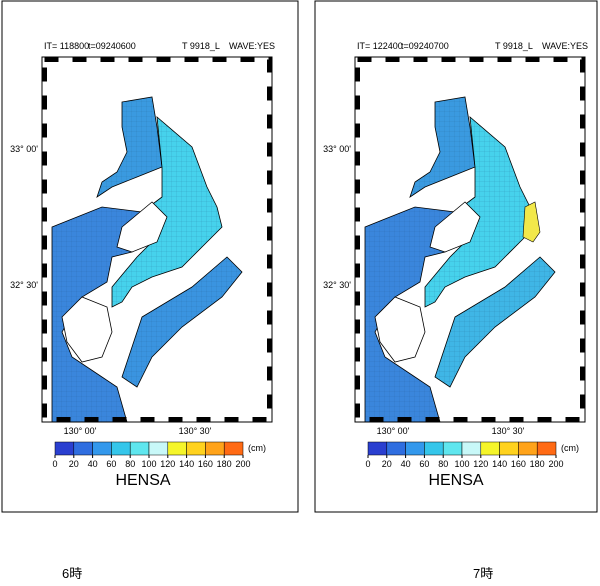 The width and height of the screenshot is (600, 586). What do you see at coordinates (380, 46) in the screenshot?
I see `header-it: IT= 122400` at bounding box center [380, 46].